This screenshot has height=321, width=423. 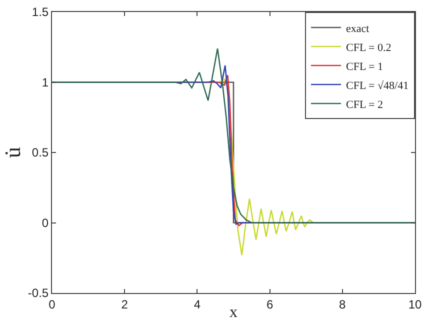 What do you see at coordinates (12, 152) in the screenshot?
I see `y-axis-title: u̇` at bounding box center [12, 152].